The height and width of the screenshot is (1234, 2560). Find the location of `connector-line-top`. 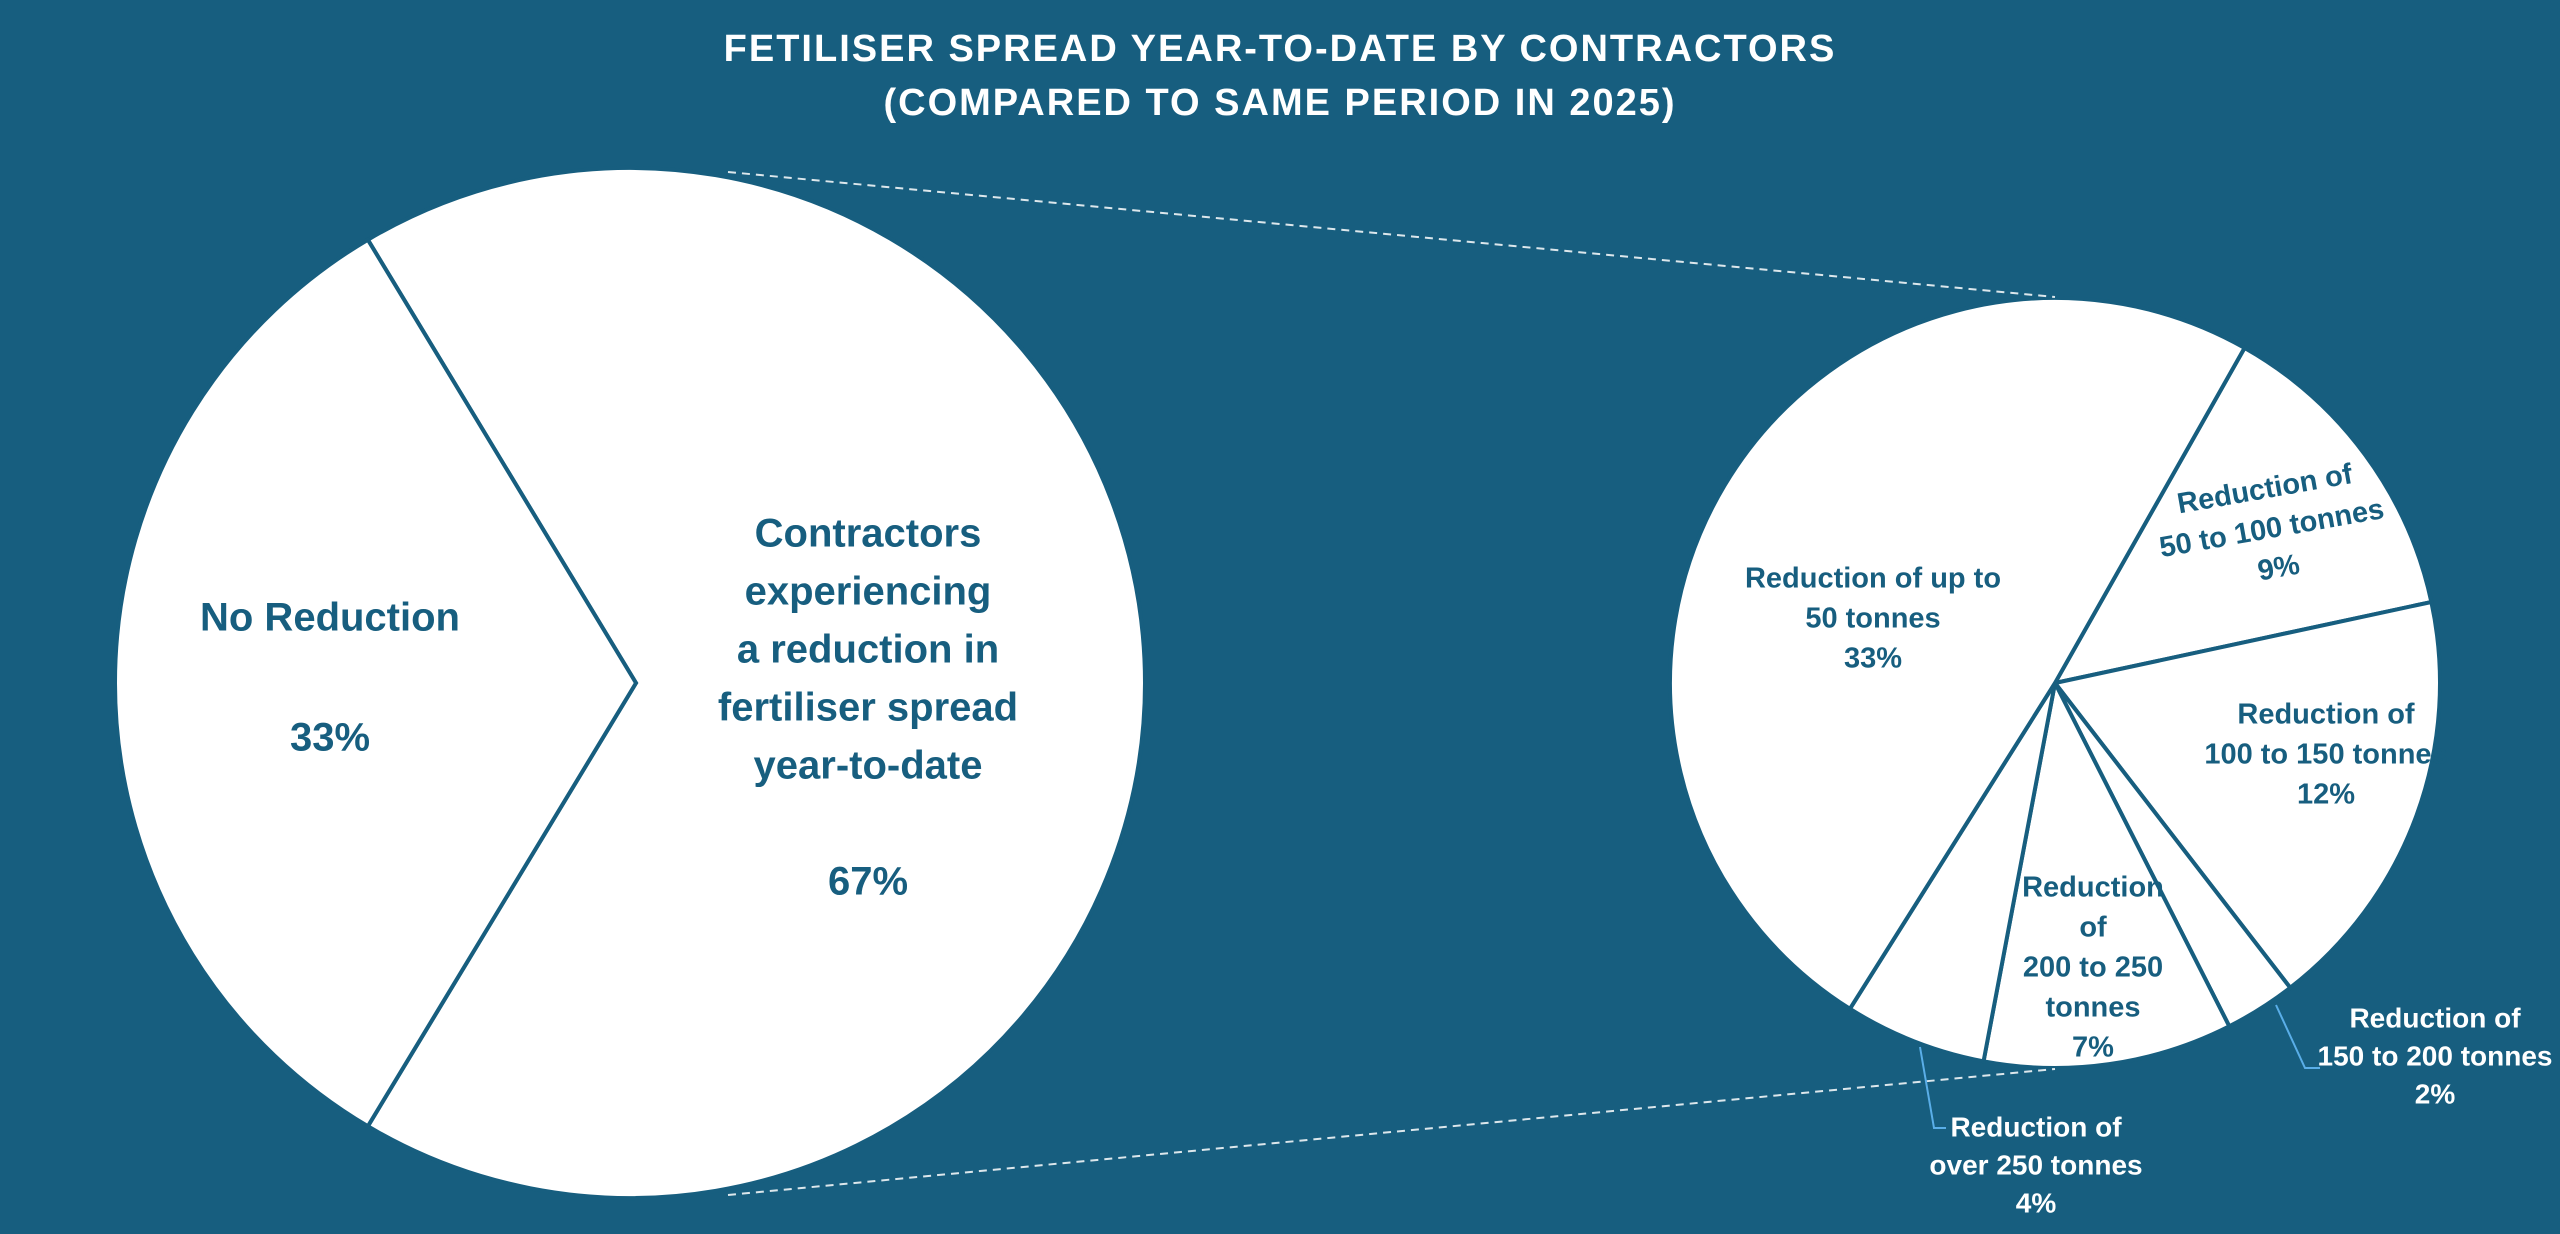

connector-line-top is located at coordinates (1391, 234).